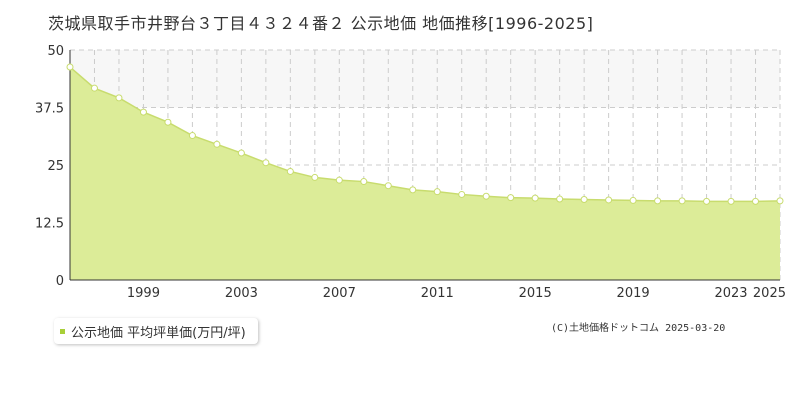 The width and height of the screenshot is (800, 400). Describe the element at coordinates (633, 293) in the screenshot. I see `x-tick-label: 2019` at that location.